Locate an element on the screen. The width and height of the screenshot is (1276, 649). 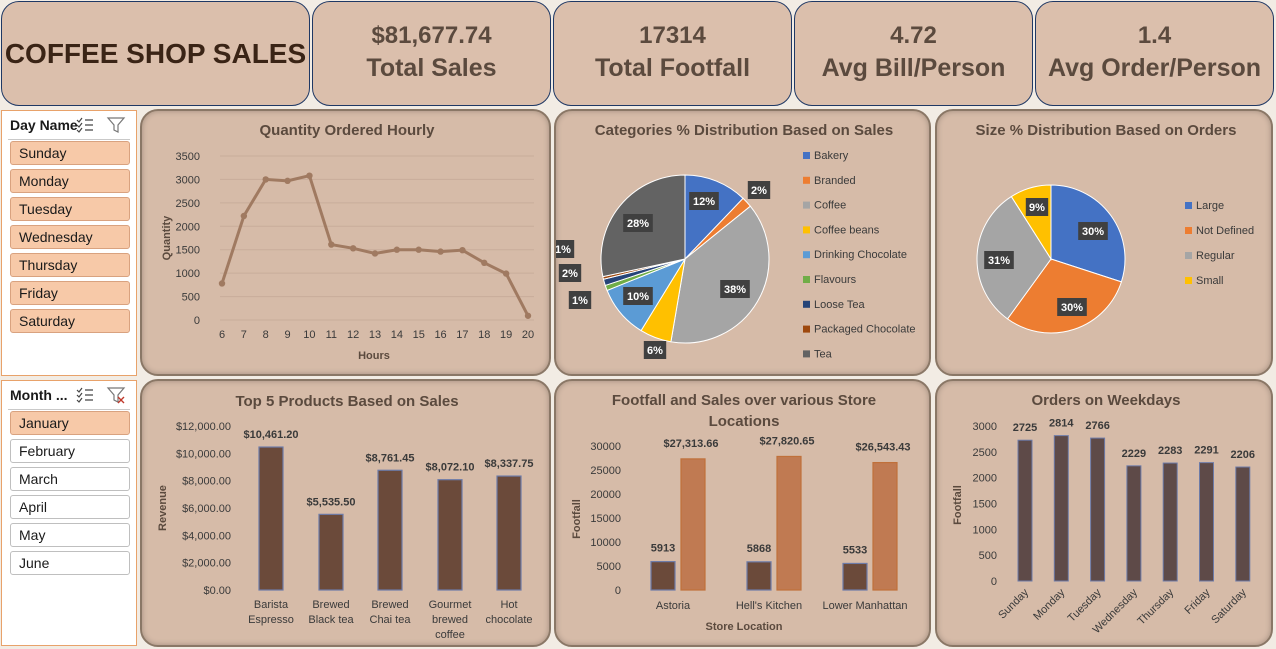
x-tick-label: 19 is located at coordinates (506, 335).